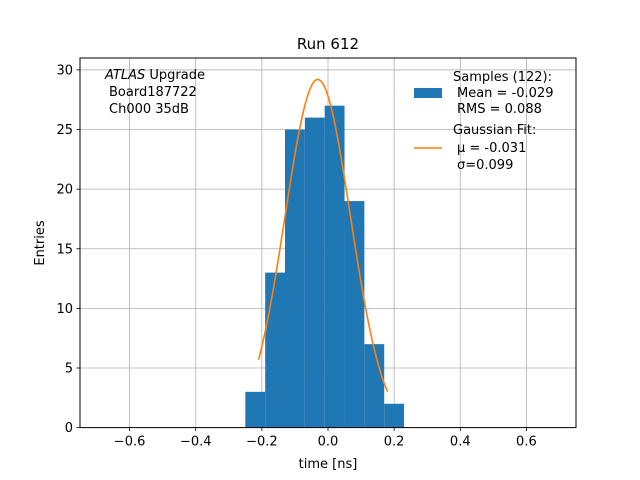 This screenshot has height=480, width=640. I want to click on y-tick-label: 5, so click(69, 368).